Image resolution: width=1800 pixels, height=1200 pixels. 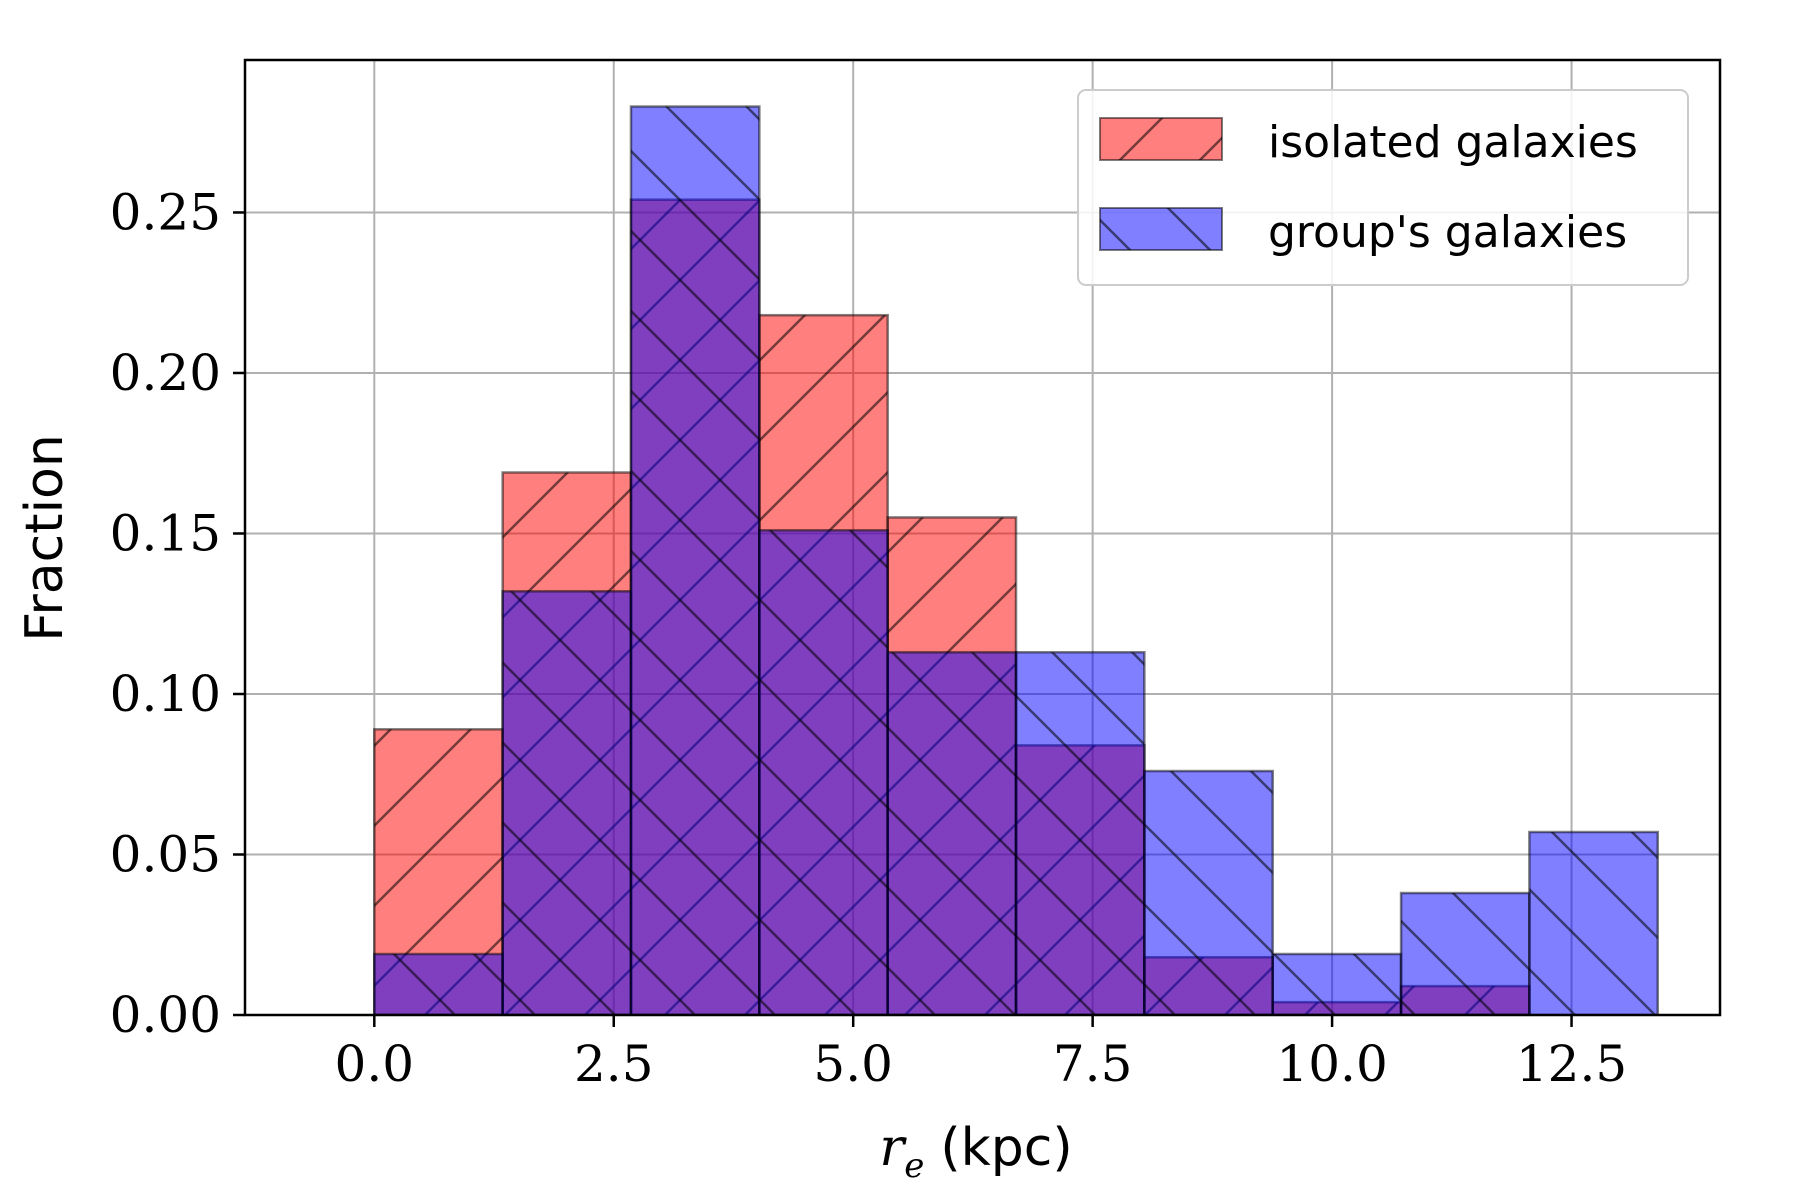 What do you see at coordinates (165, 1015) in the screenshot?
I see `y-tick-label: 0.00` at bounding box center [165, 1015].